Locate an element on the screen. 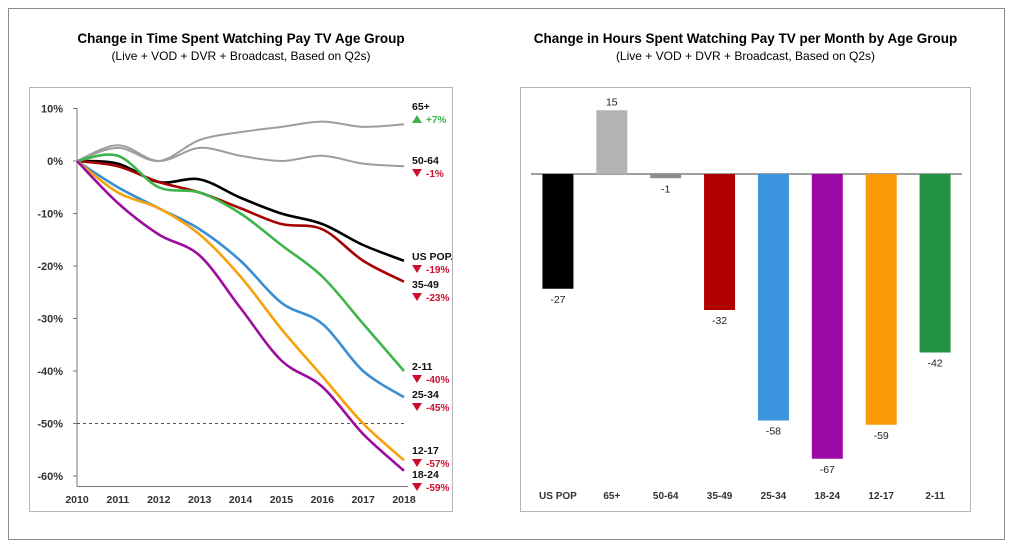  series-change-label-us-pop-: -19% is located at coordinates (437, 270).